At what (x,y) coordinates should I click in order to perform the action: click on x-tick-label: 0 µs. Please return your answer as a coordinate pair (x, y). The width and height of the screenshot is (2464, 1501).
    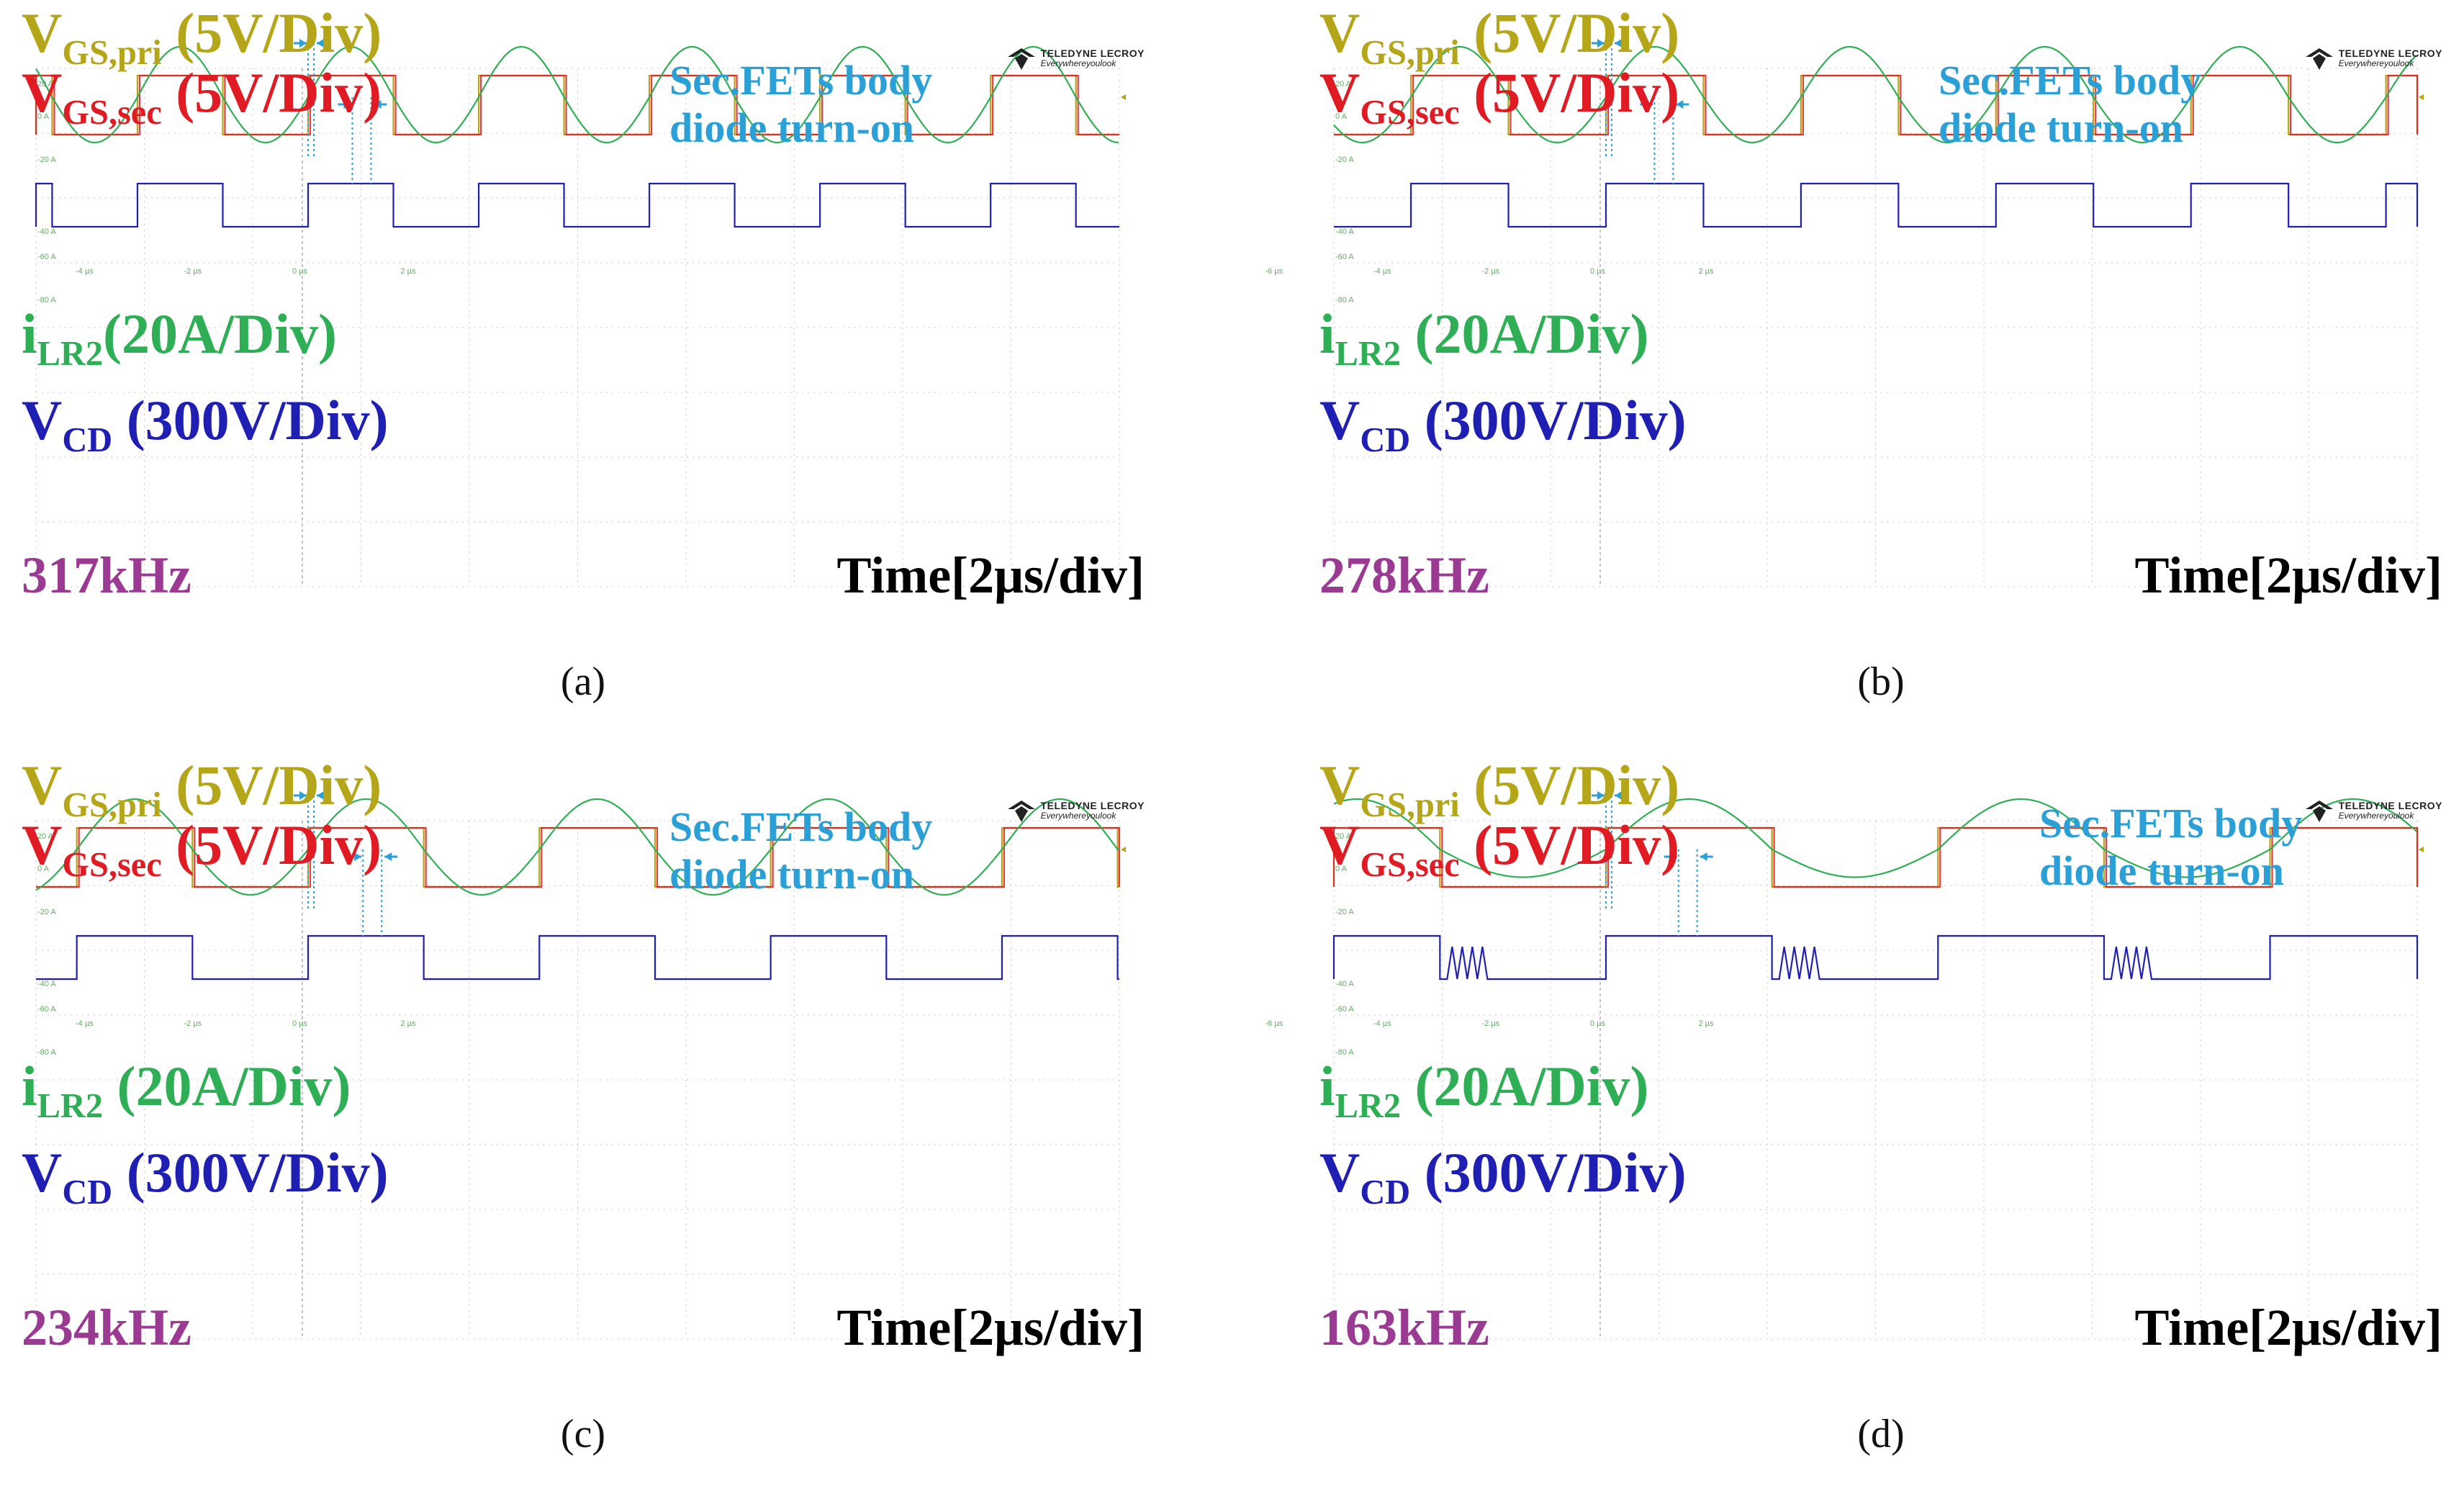
    Looking at the image, I should click on (300, 271).